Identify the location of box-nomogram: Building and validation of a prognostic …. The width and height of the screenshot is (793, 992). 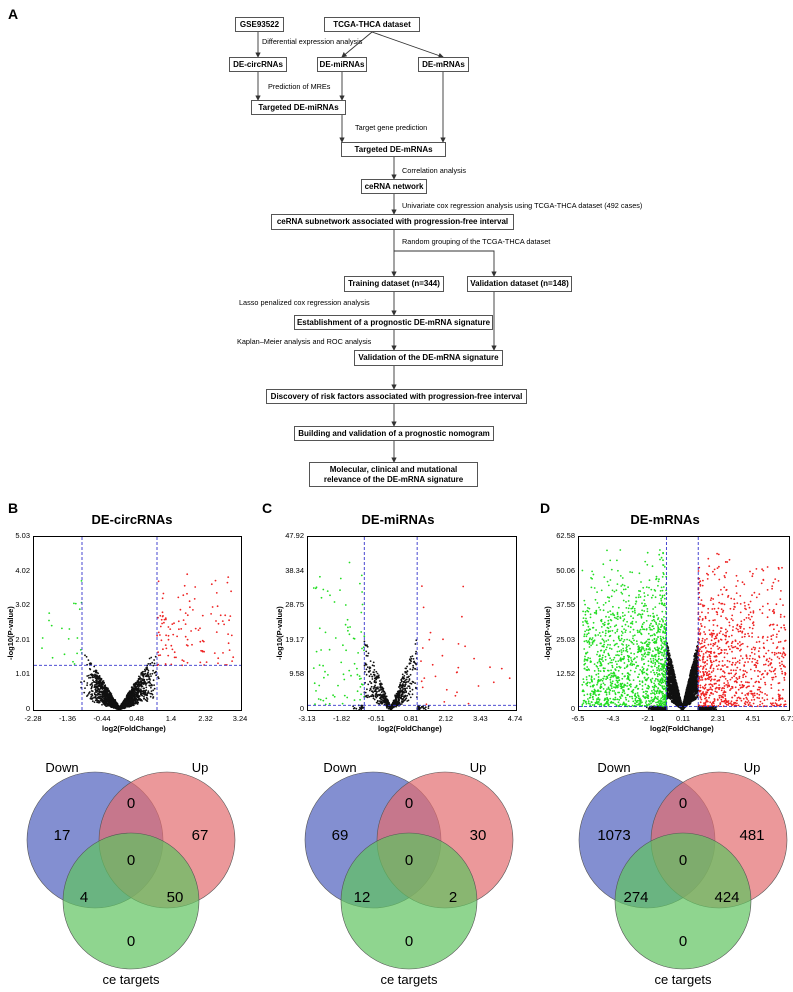
(394, 433).